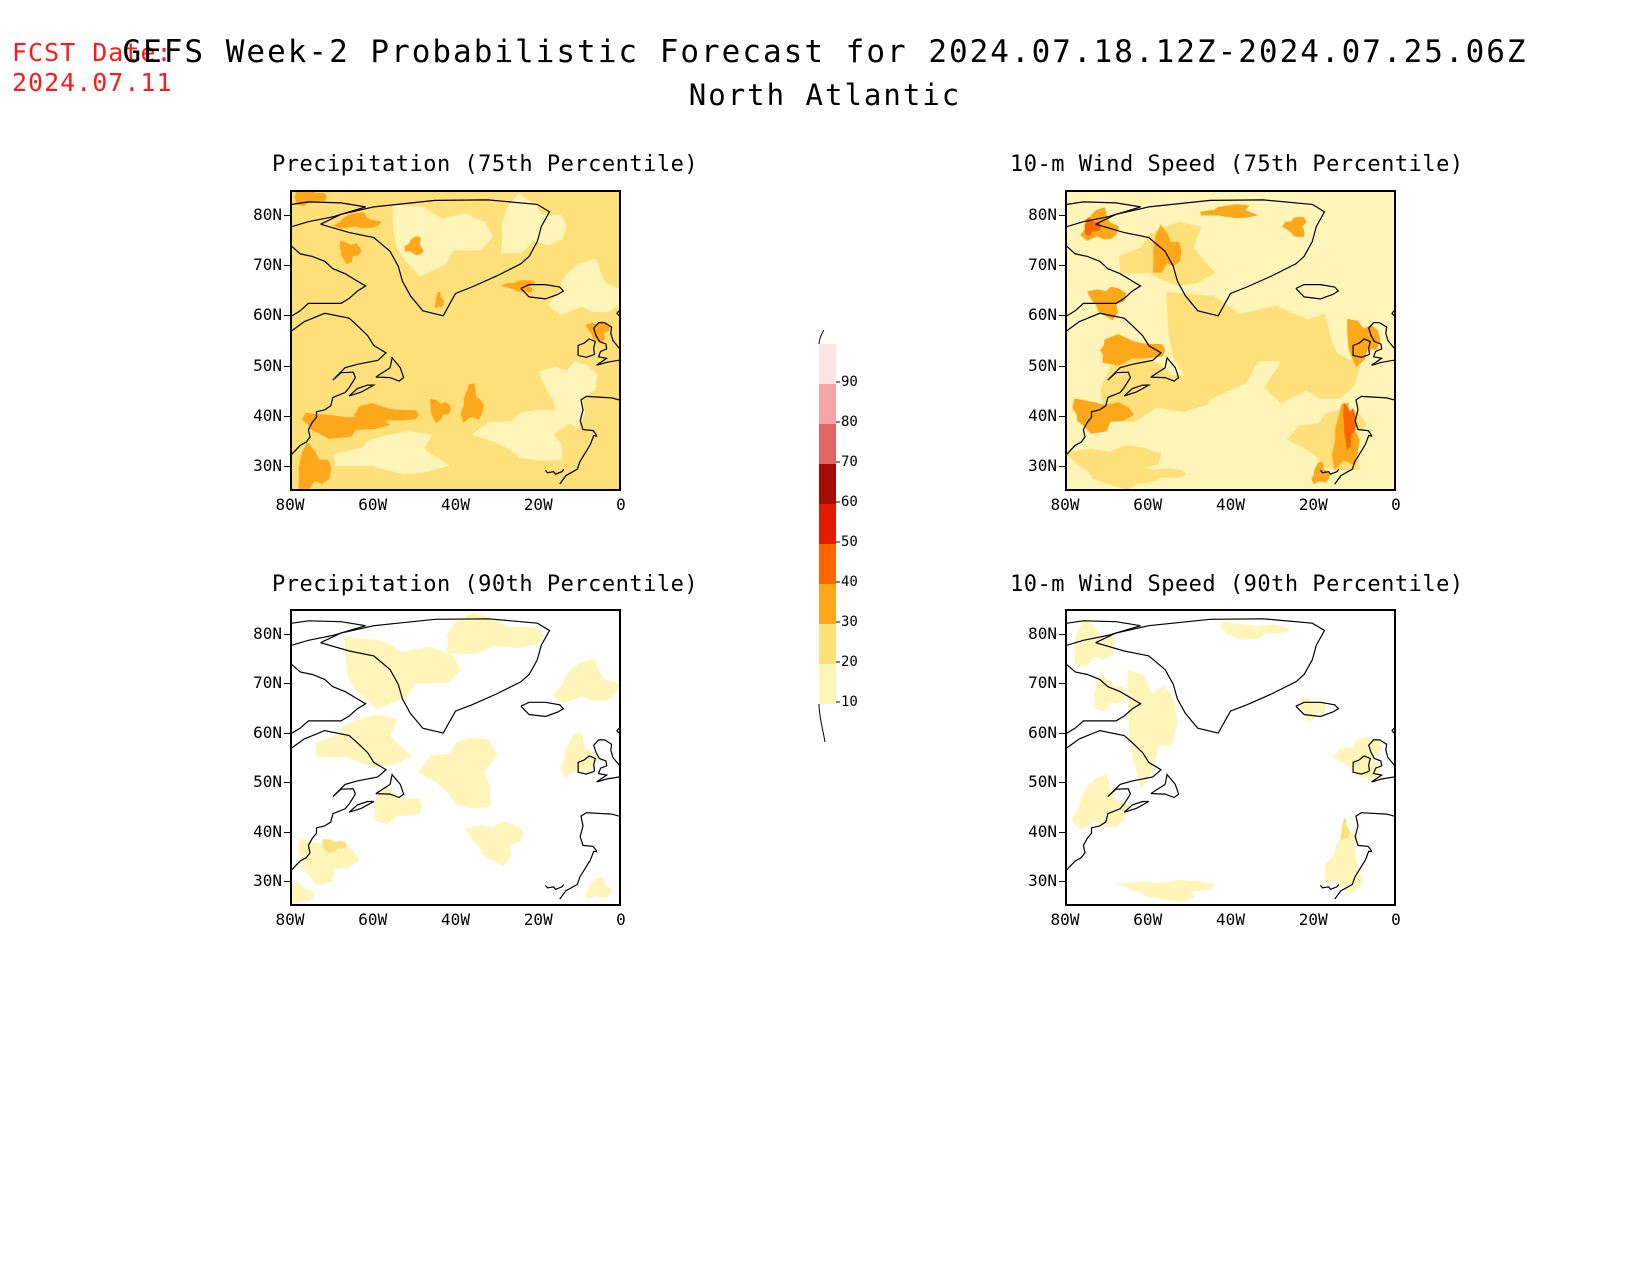 The height and width of the screenshot is (1275, 1650). I want to click on lon-tick-label: 20W, so click(538, 504).